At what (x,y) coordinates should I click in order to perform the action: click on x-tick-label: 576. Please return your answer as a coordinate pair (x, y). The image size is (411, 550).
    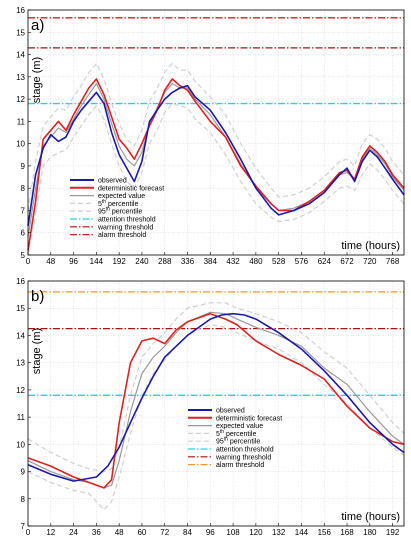
    Looking at the image, I should click on (302, 261).